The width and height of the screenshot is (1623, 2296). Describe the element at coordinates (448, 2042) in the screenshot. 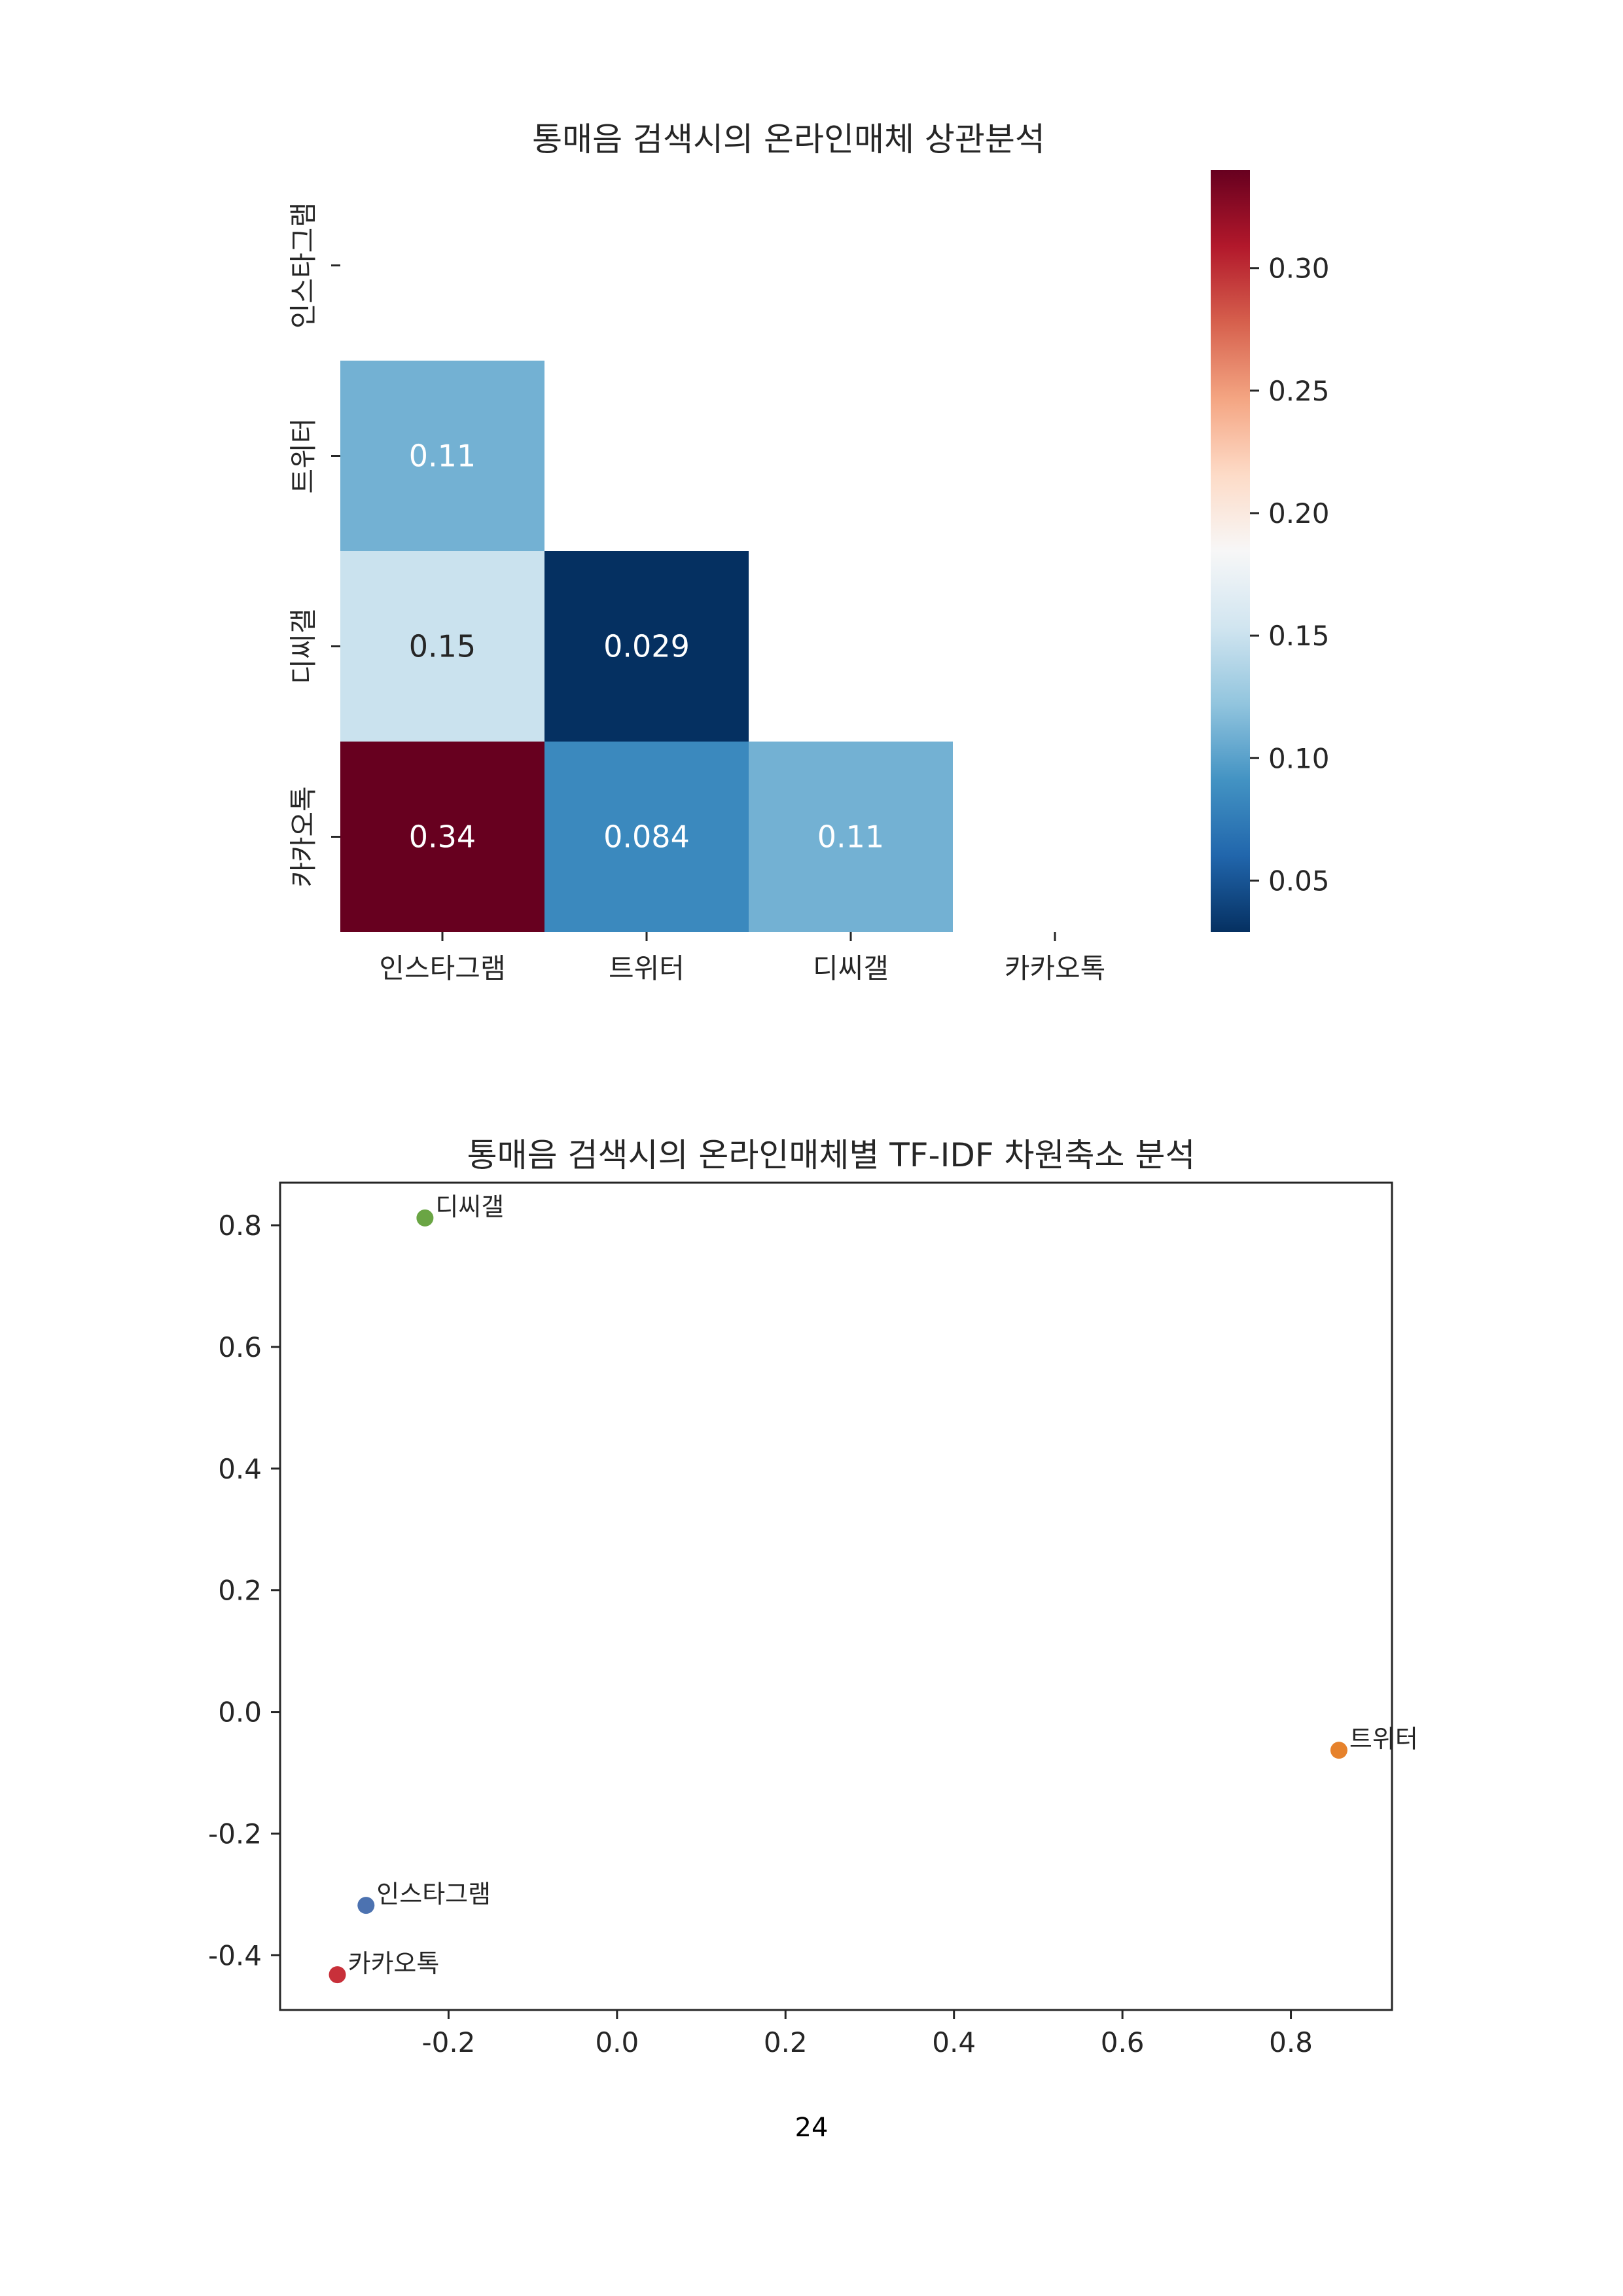

I see `scatter-xtick-label: -0.2` at that location.